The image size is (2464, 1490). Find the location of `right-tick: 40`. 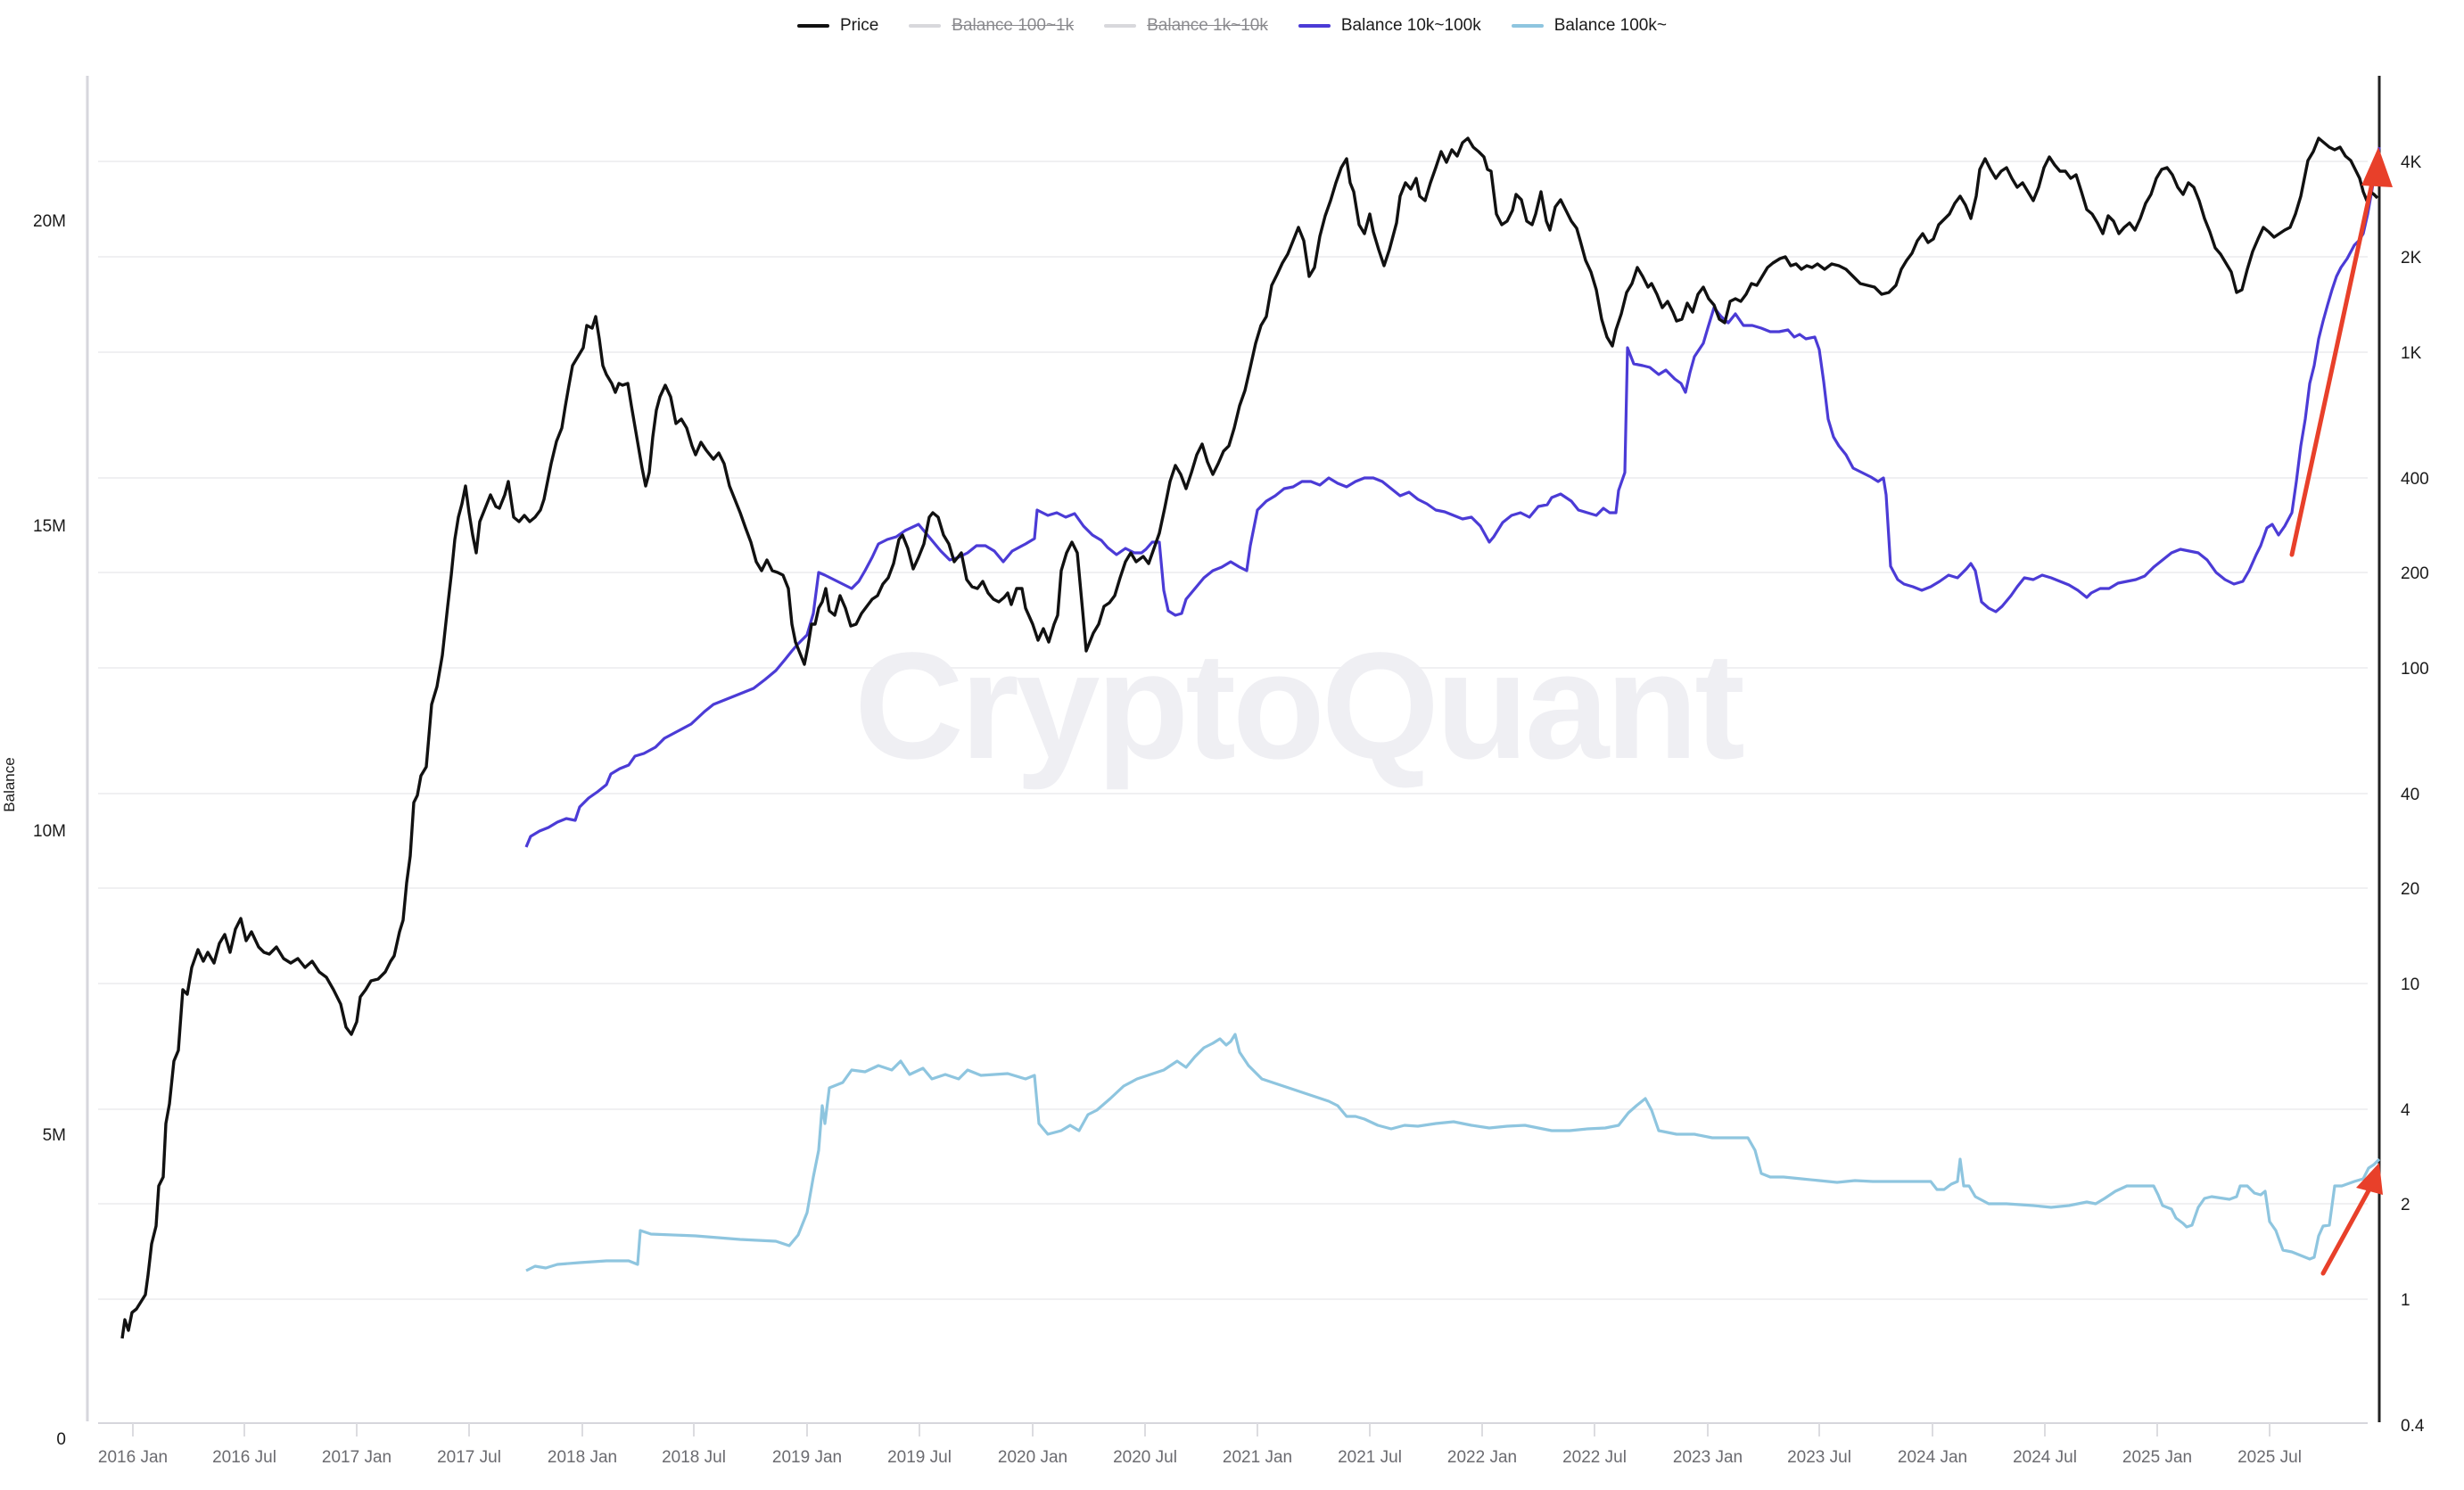

right-tick: 40 is located at coordinates (2410, 795).